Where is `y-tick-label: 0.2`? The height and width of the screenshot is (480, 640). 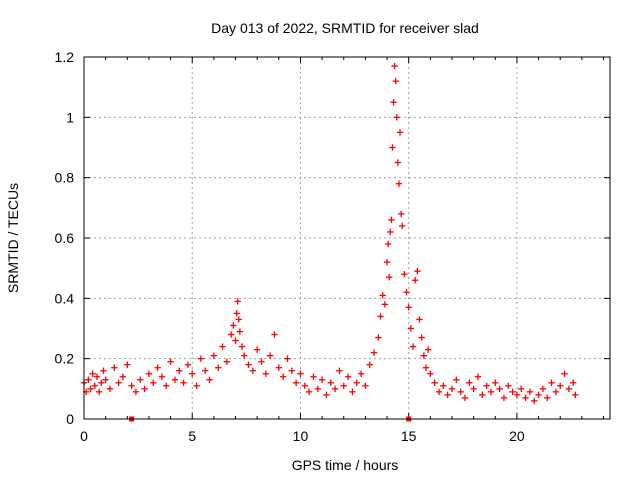
y-tick-label: 0.2 is located at coordinates (65, 359).